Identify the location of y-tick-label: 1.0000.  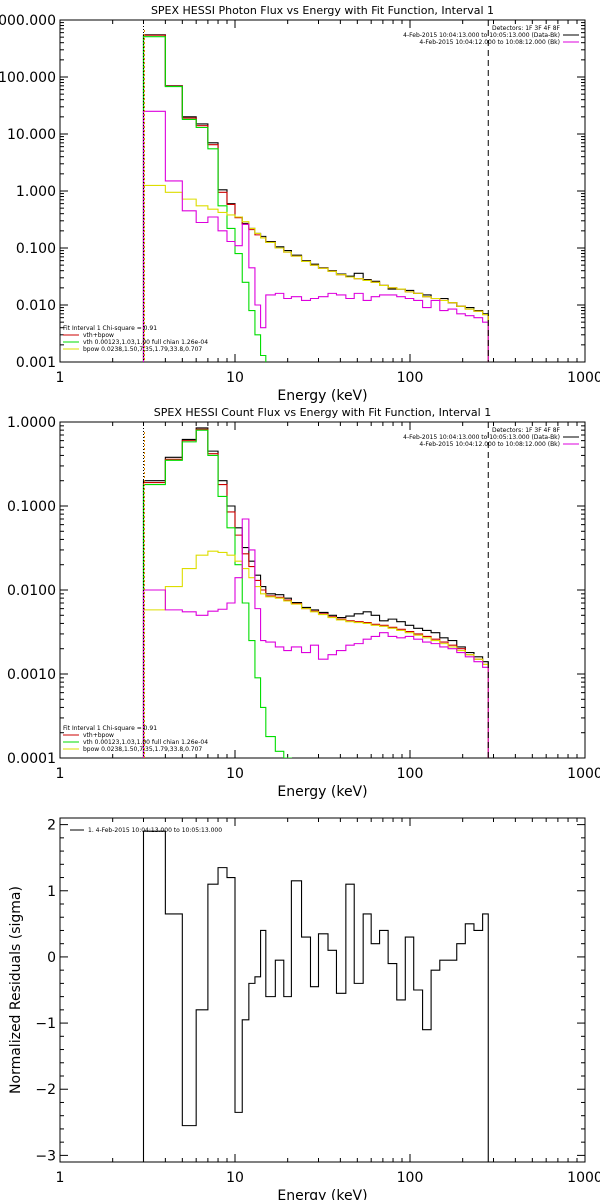
(31, 423).